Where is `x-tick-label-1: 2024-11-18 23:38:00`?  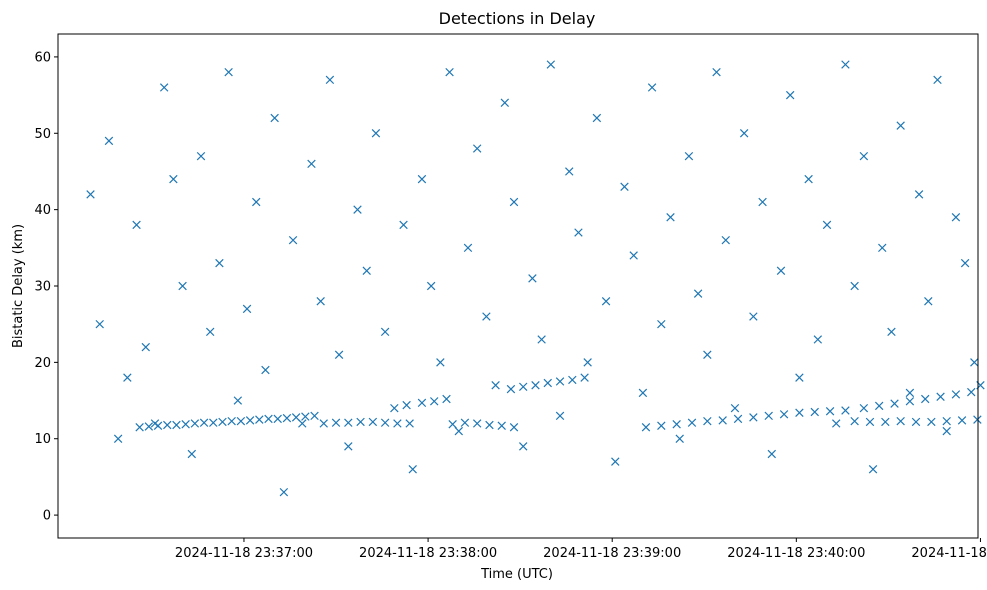 x-tick-label-1: 2024-11-18 23:38:00 is located at coordinates (428, 553).